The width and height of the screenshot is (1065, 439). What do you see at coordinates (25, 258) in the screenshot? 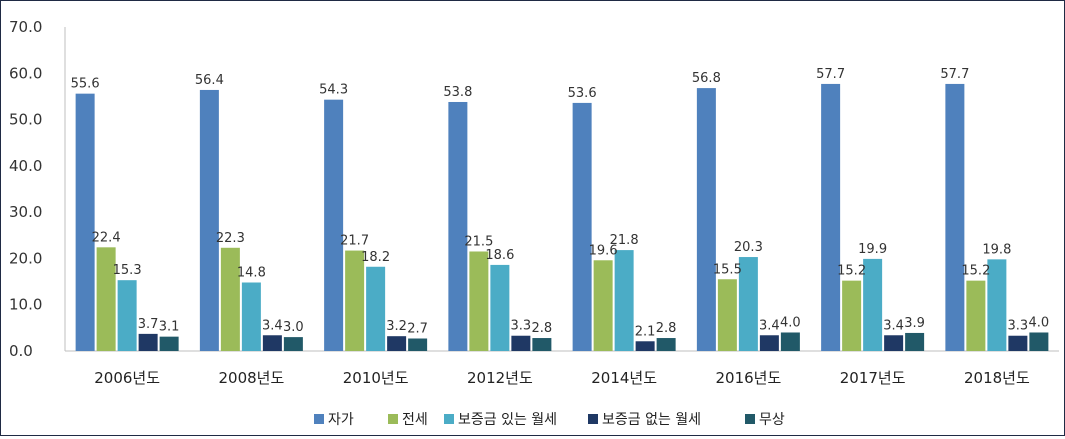
I see `y-tick-label: 20.0` at bounding box center [25, 258].